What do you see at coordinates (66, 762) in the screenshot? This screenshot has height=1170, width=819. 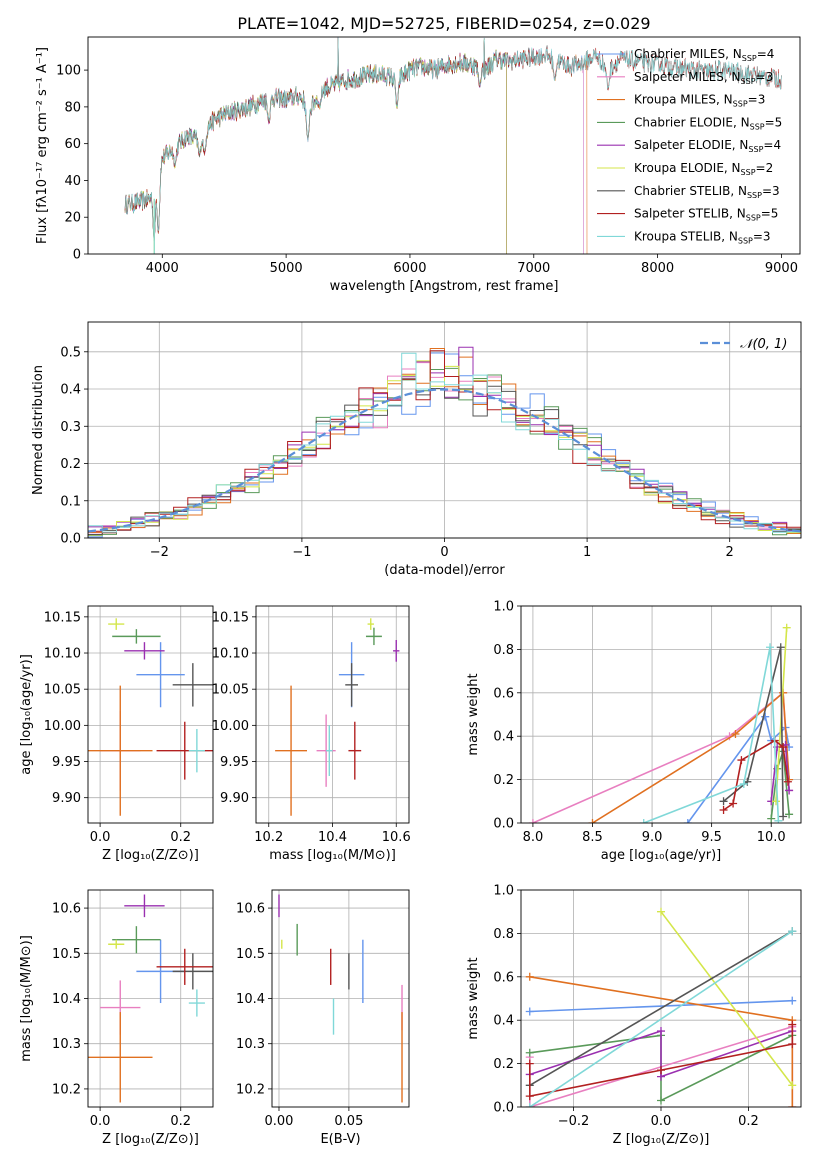 I see `y-tick-label: 9.95` at bounding box center [66, 762].